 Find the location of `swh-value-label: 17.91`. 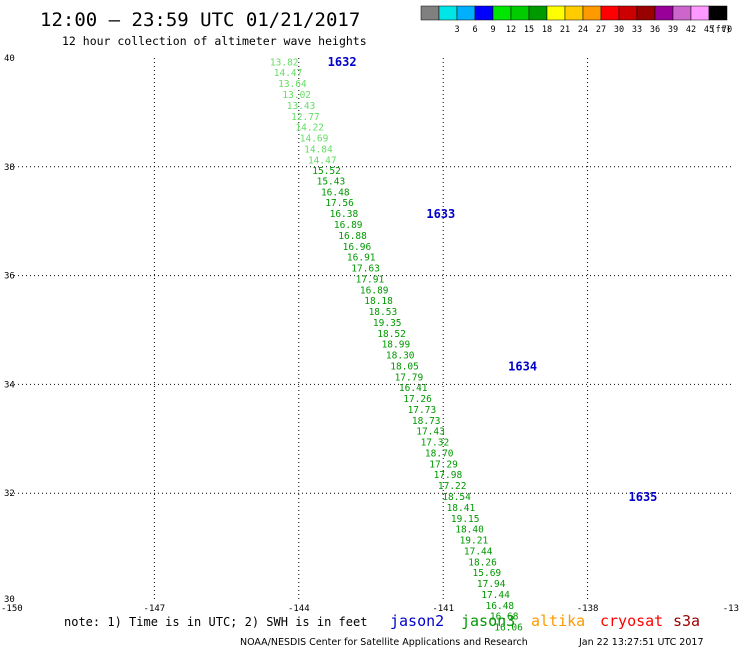

swh-value-label: 17.91 is located at coordinates (370, 279).